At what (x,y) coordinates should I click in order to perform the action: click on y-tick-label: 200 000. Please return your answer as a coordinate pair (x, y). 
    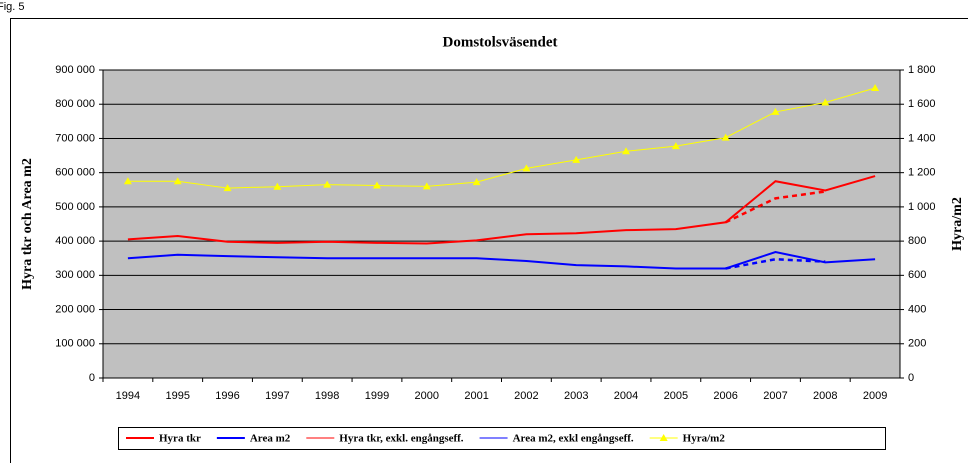
    Looking at the image, I should click on (75, 309).